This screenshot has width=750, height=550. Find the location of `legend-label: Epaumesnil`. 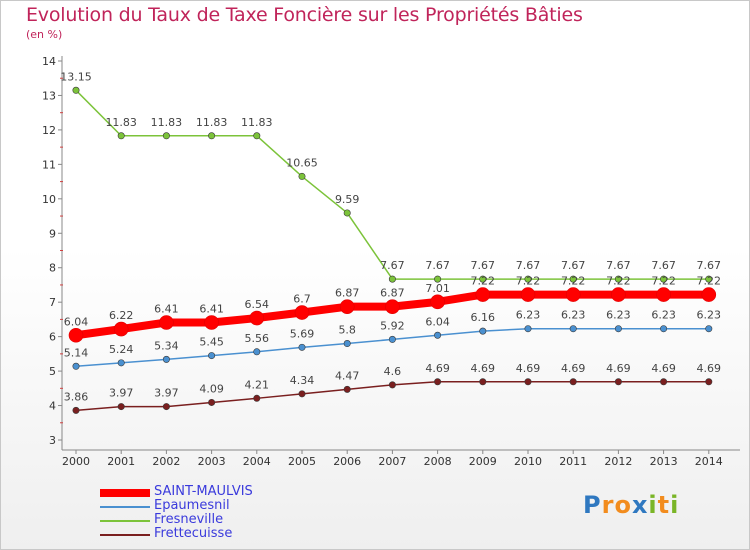

legend-label: Epaumesnil is located at coordinates (192, 505).